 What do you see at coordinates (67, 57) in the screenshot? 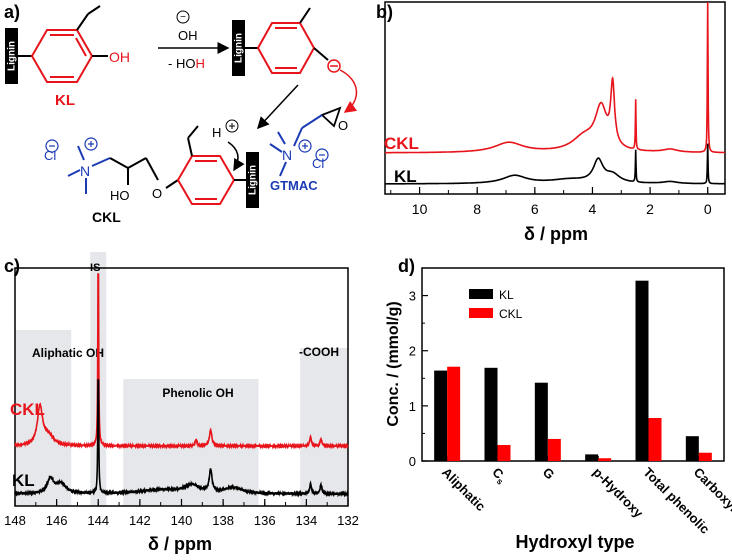
I see `kl-molecule: Lignin OH KL` at bounding box center [67, 57].